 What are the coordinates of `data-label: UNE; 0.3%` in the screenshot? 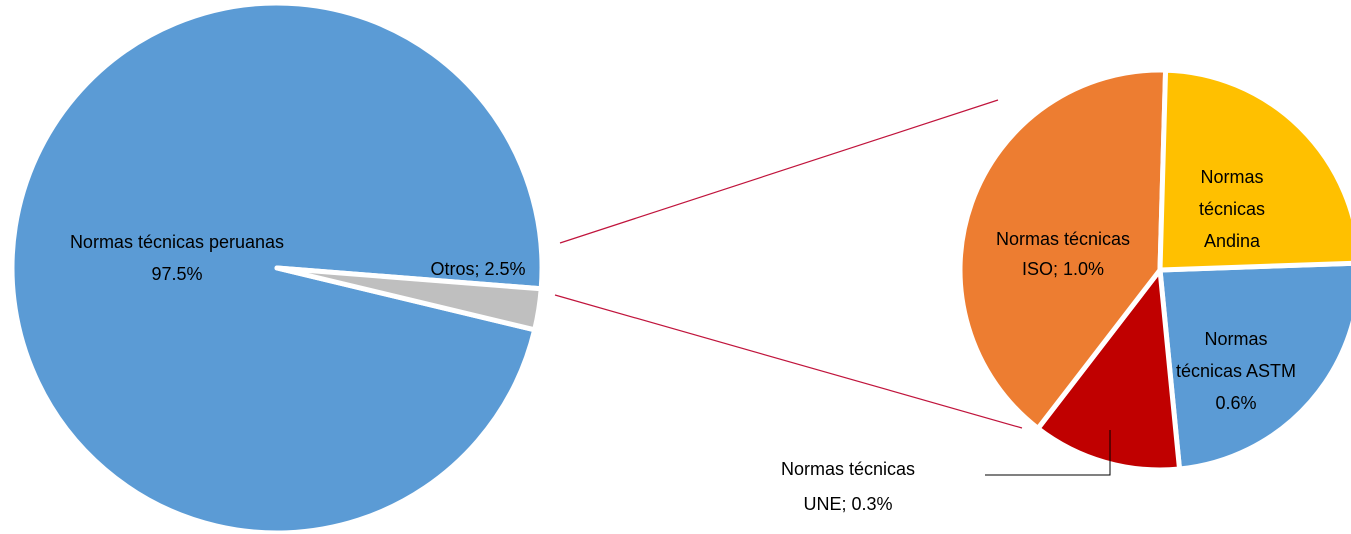 It's located at (847, 504).